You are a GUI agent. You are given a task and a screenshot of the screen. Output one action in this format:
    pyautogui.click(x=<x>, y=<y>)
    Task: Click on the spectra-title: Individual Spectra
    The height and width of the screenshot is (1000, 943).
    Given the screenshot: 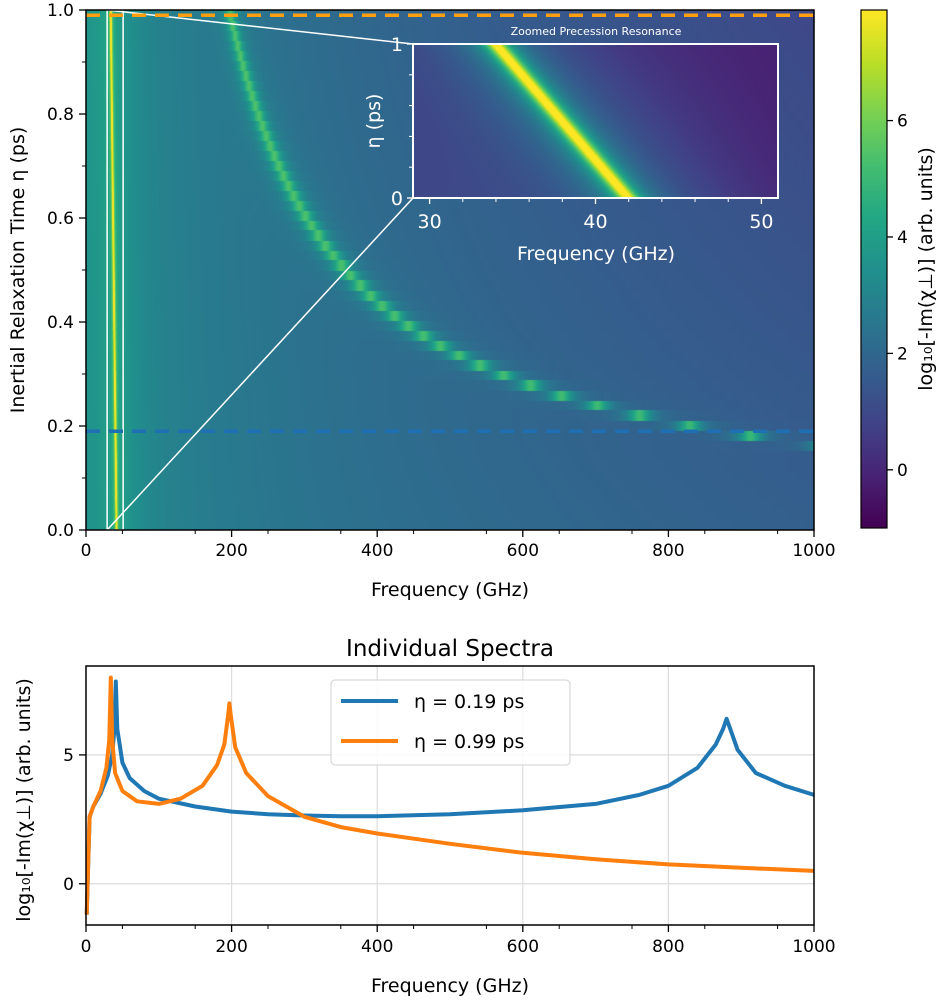 What is the action you would take?
    pyautogui.click(x=450, y=649)
    